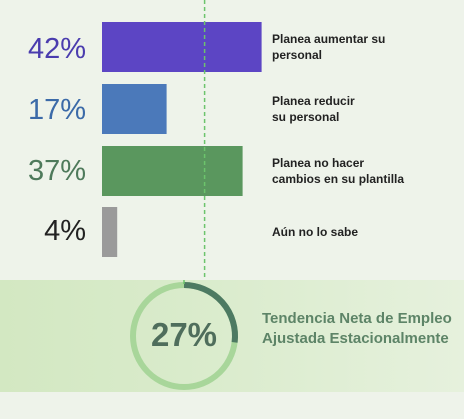  What do you see at coordinates (313, 109) in the screenshot?
I see `category-label-reducir: Planea reducir su personal` at bounding box center [313, 109].